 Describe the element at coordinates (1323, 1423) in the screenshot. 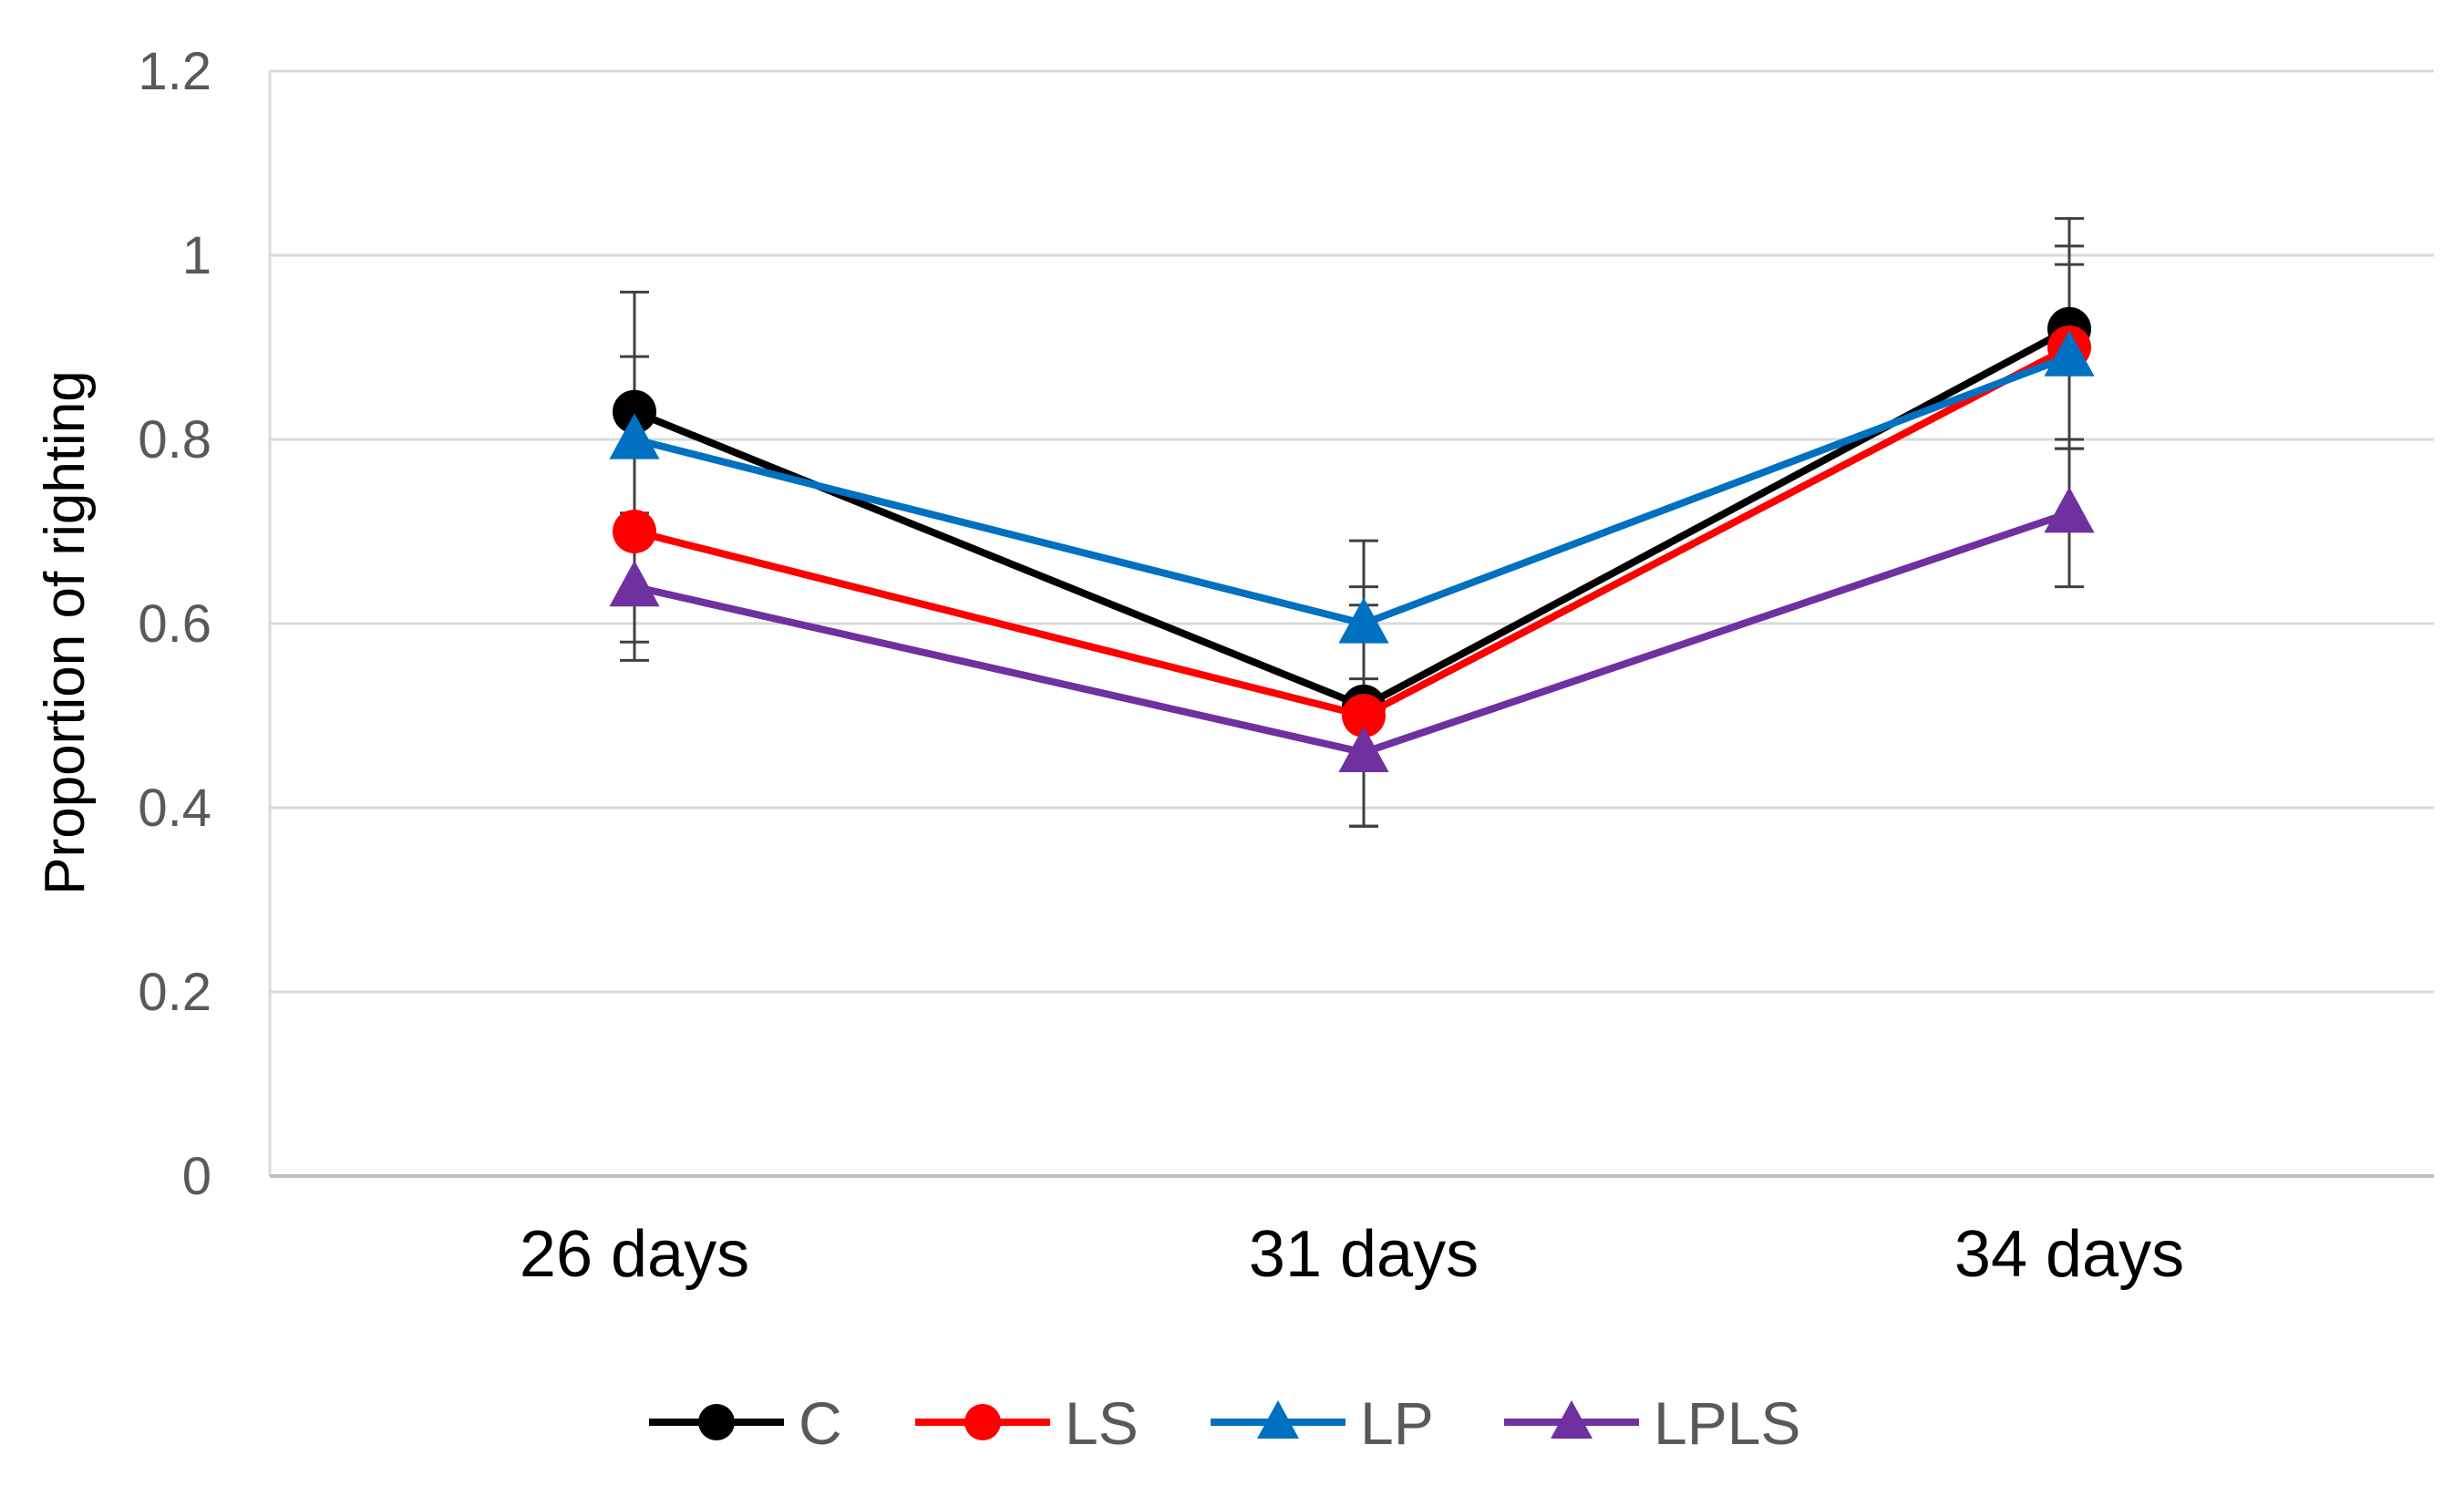

I see `legend-item-lp: LP` at that location.